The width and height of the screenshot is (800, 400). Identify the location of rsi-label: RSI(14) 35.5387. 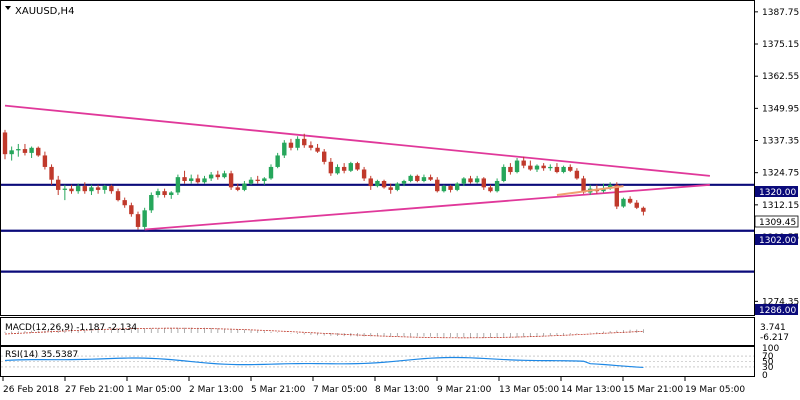
(41, 355).